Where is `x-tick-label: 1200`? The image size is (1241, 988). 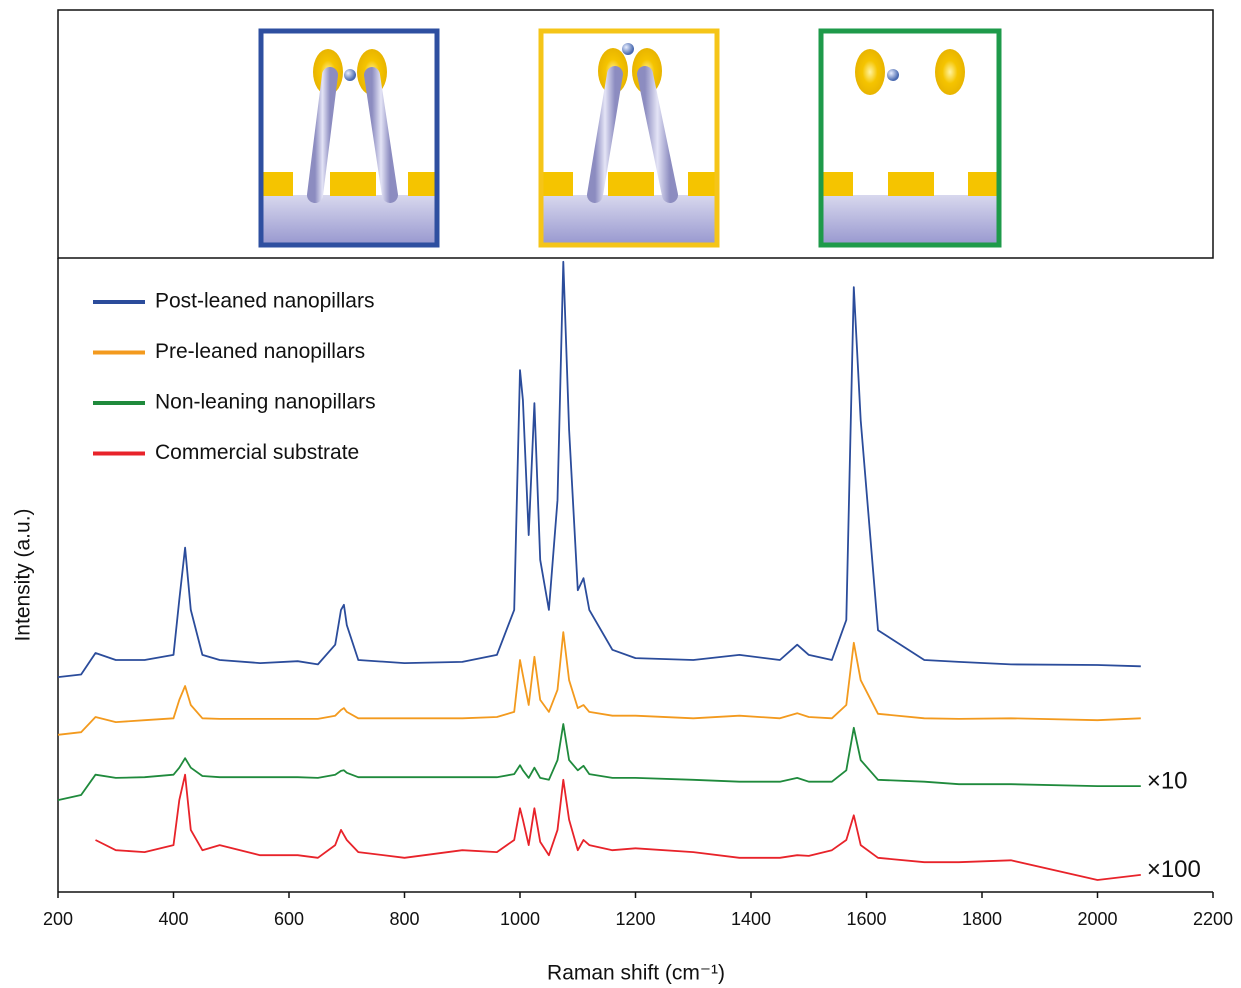
x-tick-label: 1200 is located at coordinates (635, 919).